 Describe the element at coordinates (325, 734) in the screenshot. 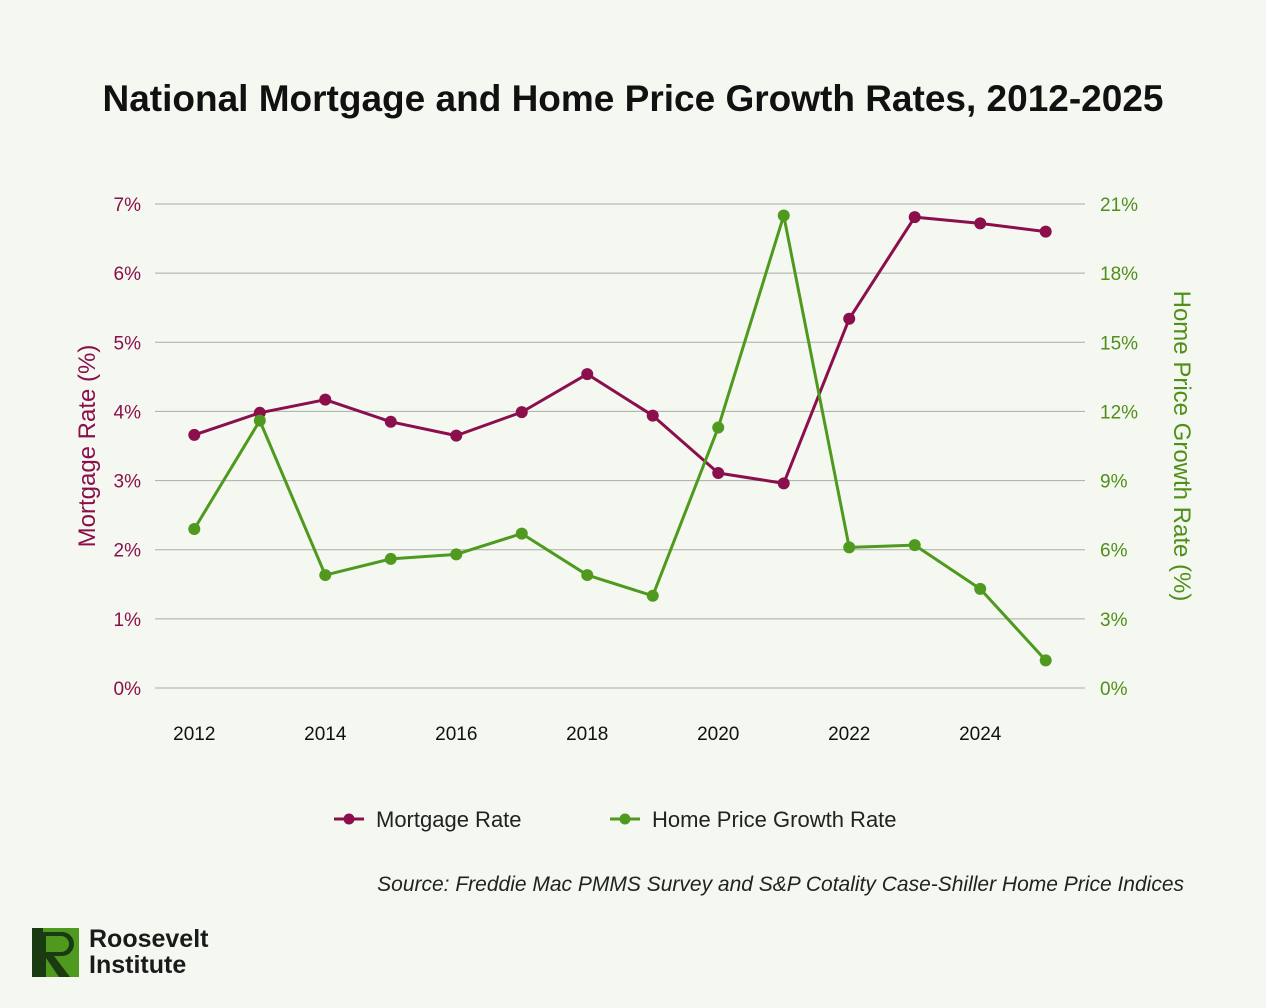

I see `x-tick-label: 2014` at that location.